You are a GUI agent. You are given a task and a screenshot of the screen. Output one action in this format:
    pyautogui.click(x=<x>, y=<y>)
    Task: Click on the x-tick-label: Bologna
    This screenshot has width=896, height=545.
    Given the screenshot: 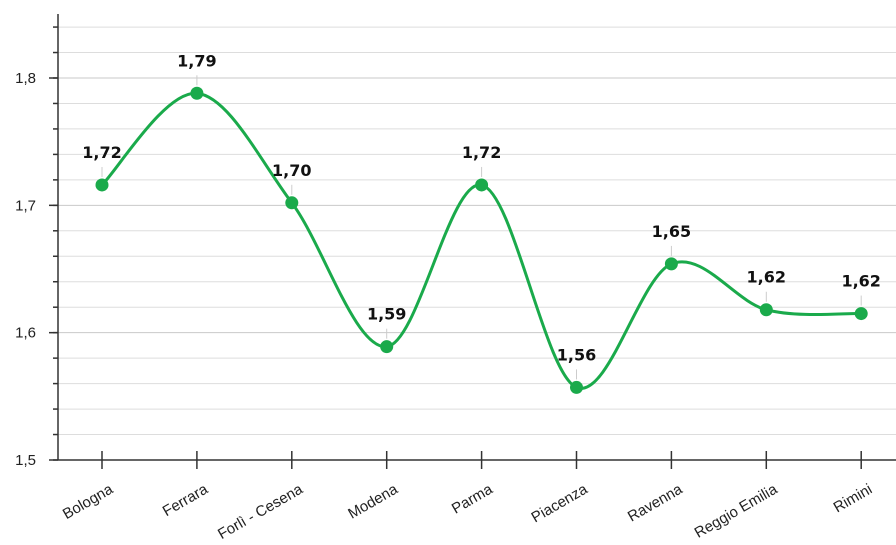 What is the action you would take?
    pyautogui.click(x=88, y=501)
    